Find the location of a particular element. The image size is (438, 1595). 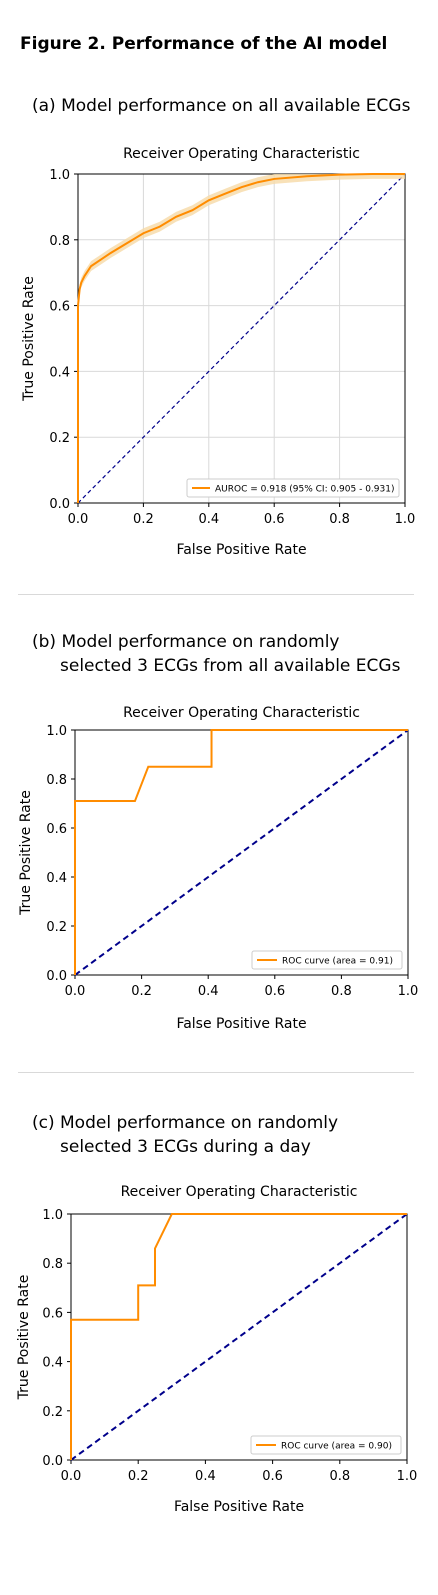

legend-label: AUROC = 0.918 (95% CI: 0.905 - 0.931) is located at coordinates (304, 490).